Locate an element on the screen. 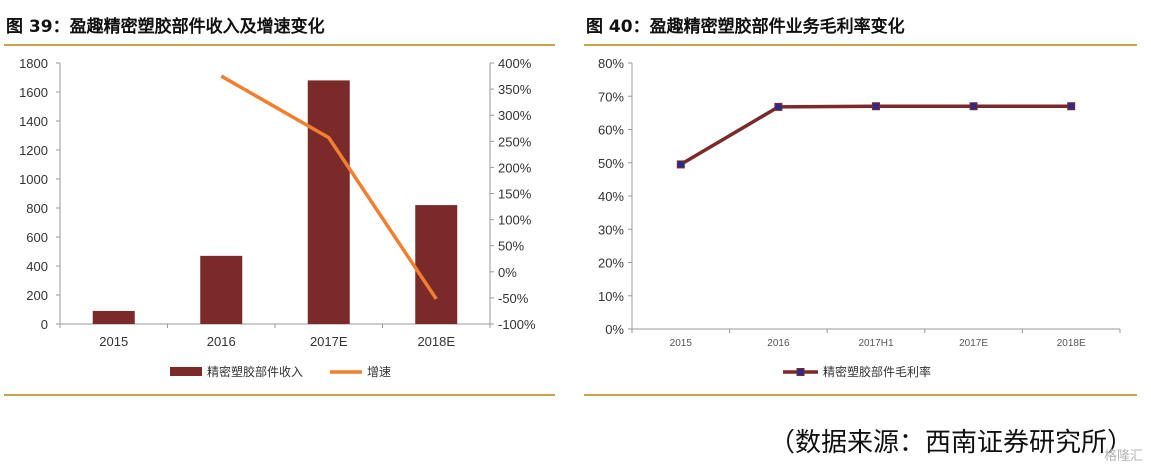 The height and width of the screenshot is (470, 1151). y-axis-tick-label: 30% is located at coordinates (611, 229).